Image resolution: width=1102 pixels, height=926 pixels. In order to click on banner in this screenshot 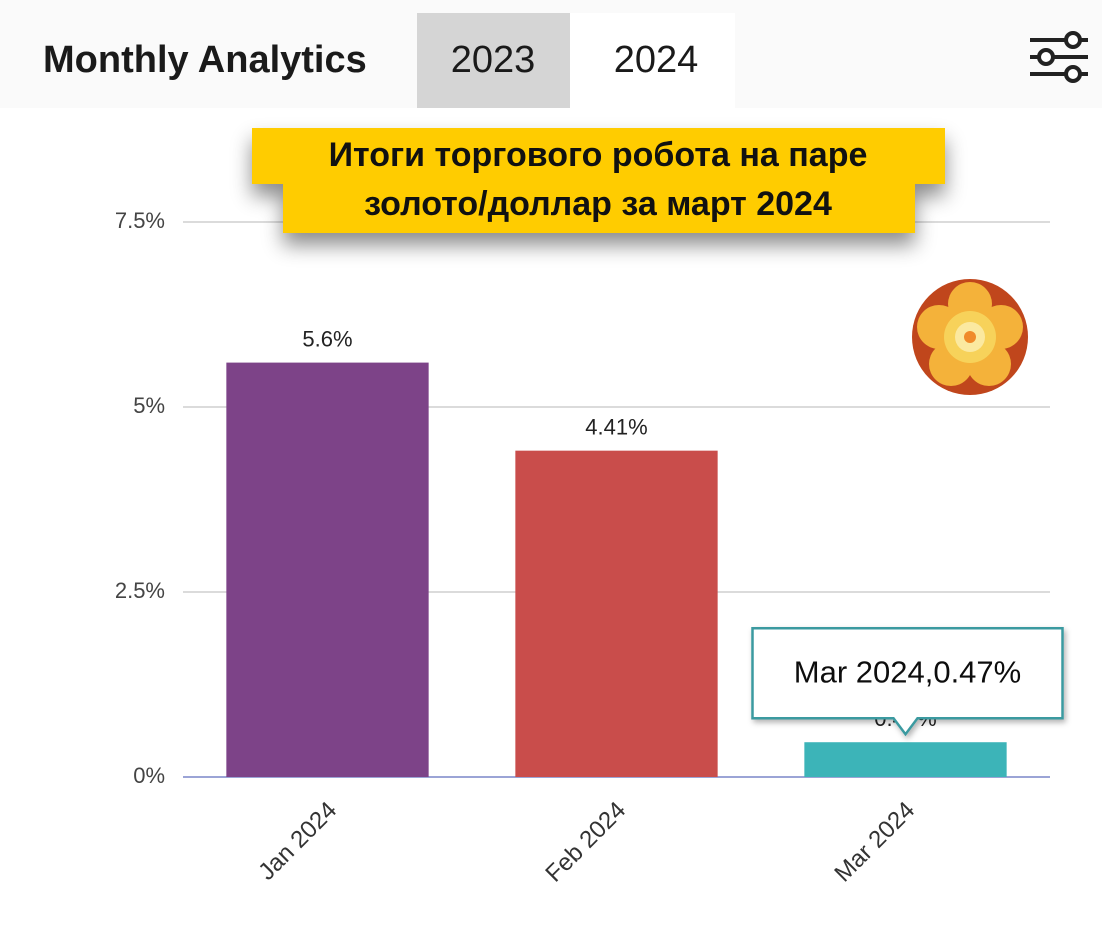, I will do `click(598, 180)`.